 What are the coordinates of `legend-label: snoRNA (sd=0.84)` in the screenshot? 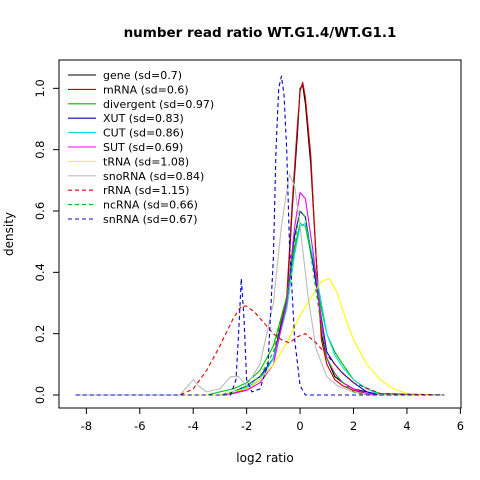 It's located at (153, 176).